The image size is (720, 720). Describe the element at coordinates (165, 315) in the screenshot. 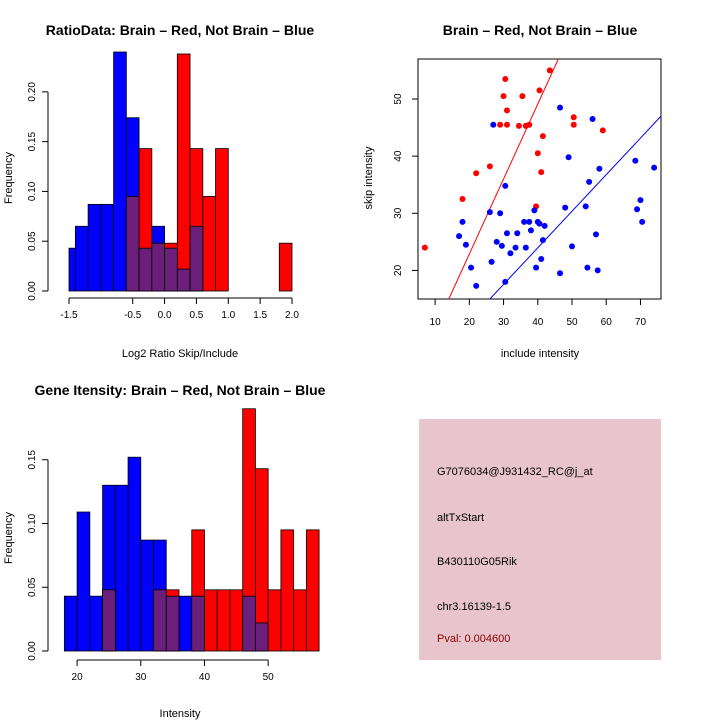

I see `x-tick-label: 0.0` at that location.